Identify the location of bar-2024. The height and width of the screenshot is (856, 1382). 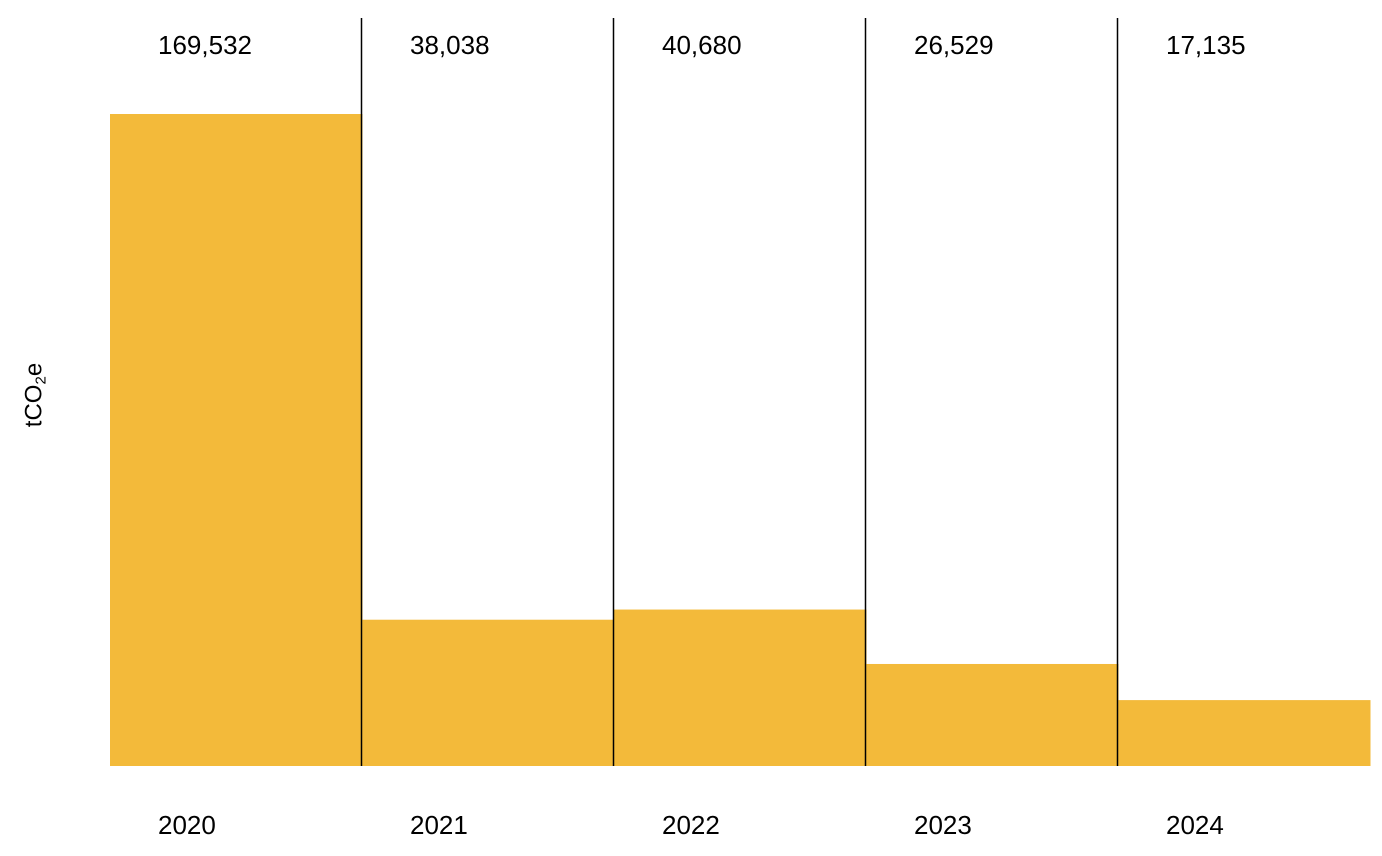
(1244, 733).